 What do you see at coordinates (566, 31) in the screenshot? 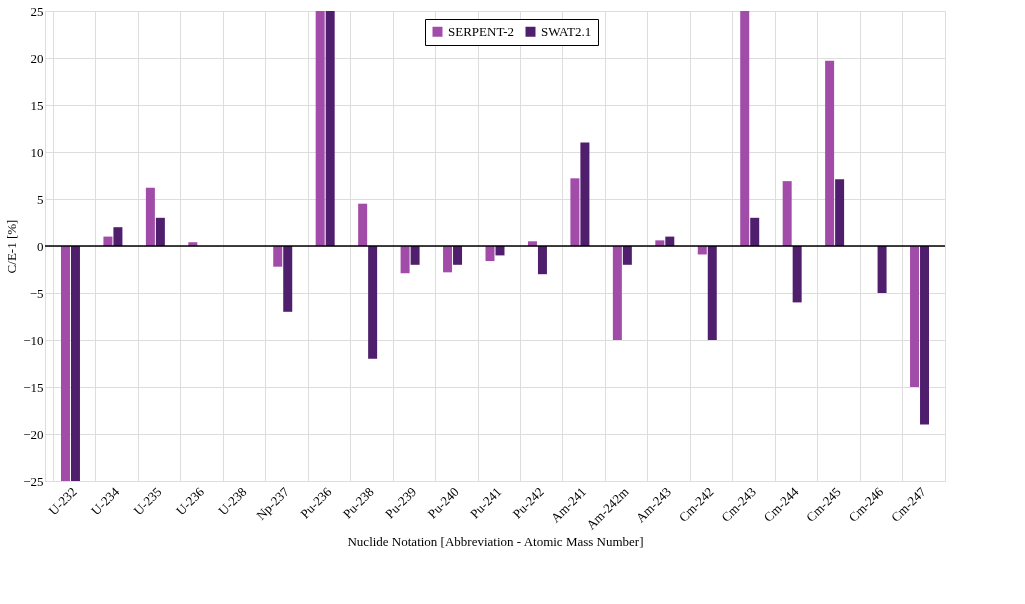
I see `legend-label: SWAT2.1` at bounding box center [566, 31].